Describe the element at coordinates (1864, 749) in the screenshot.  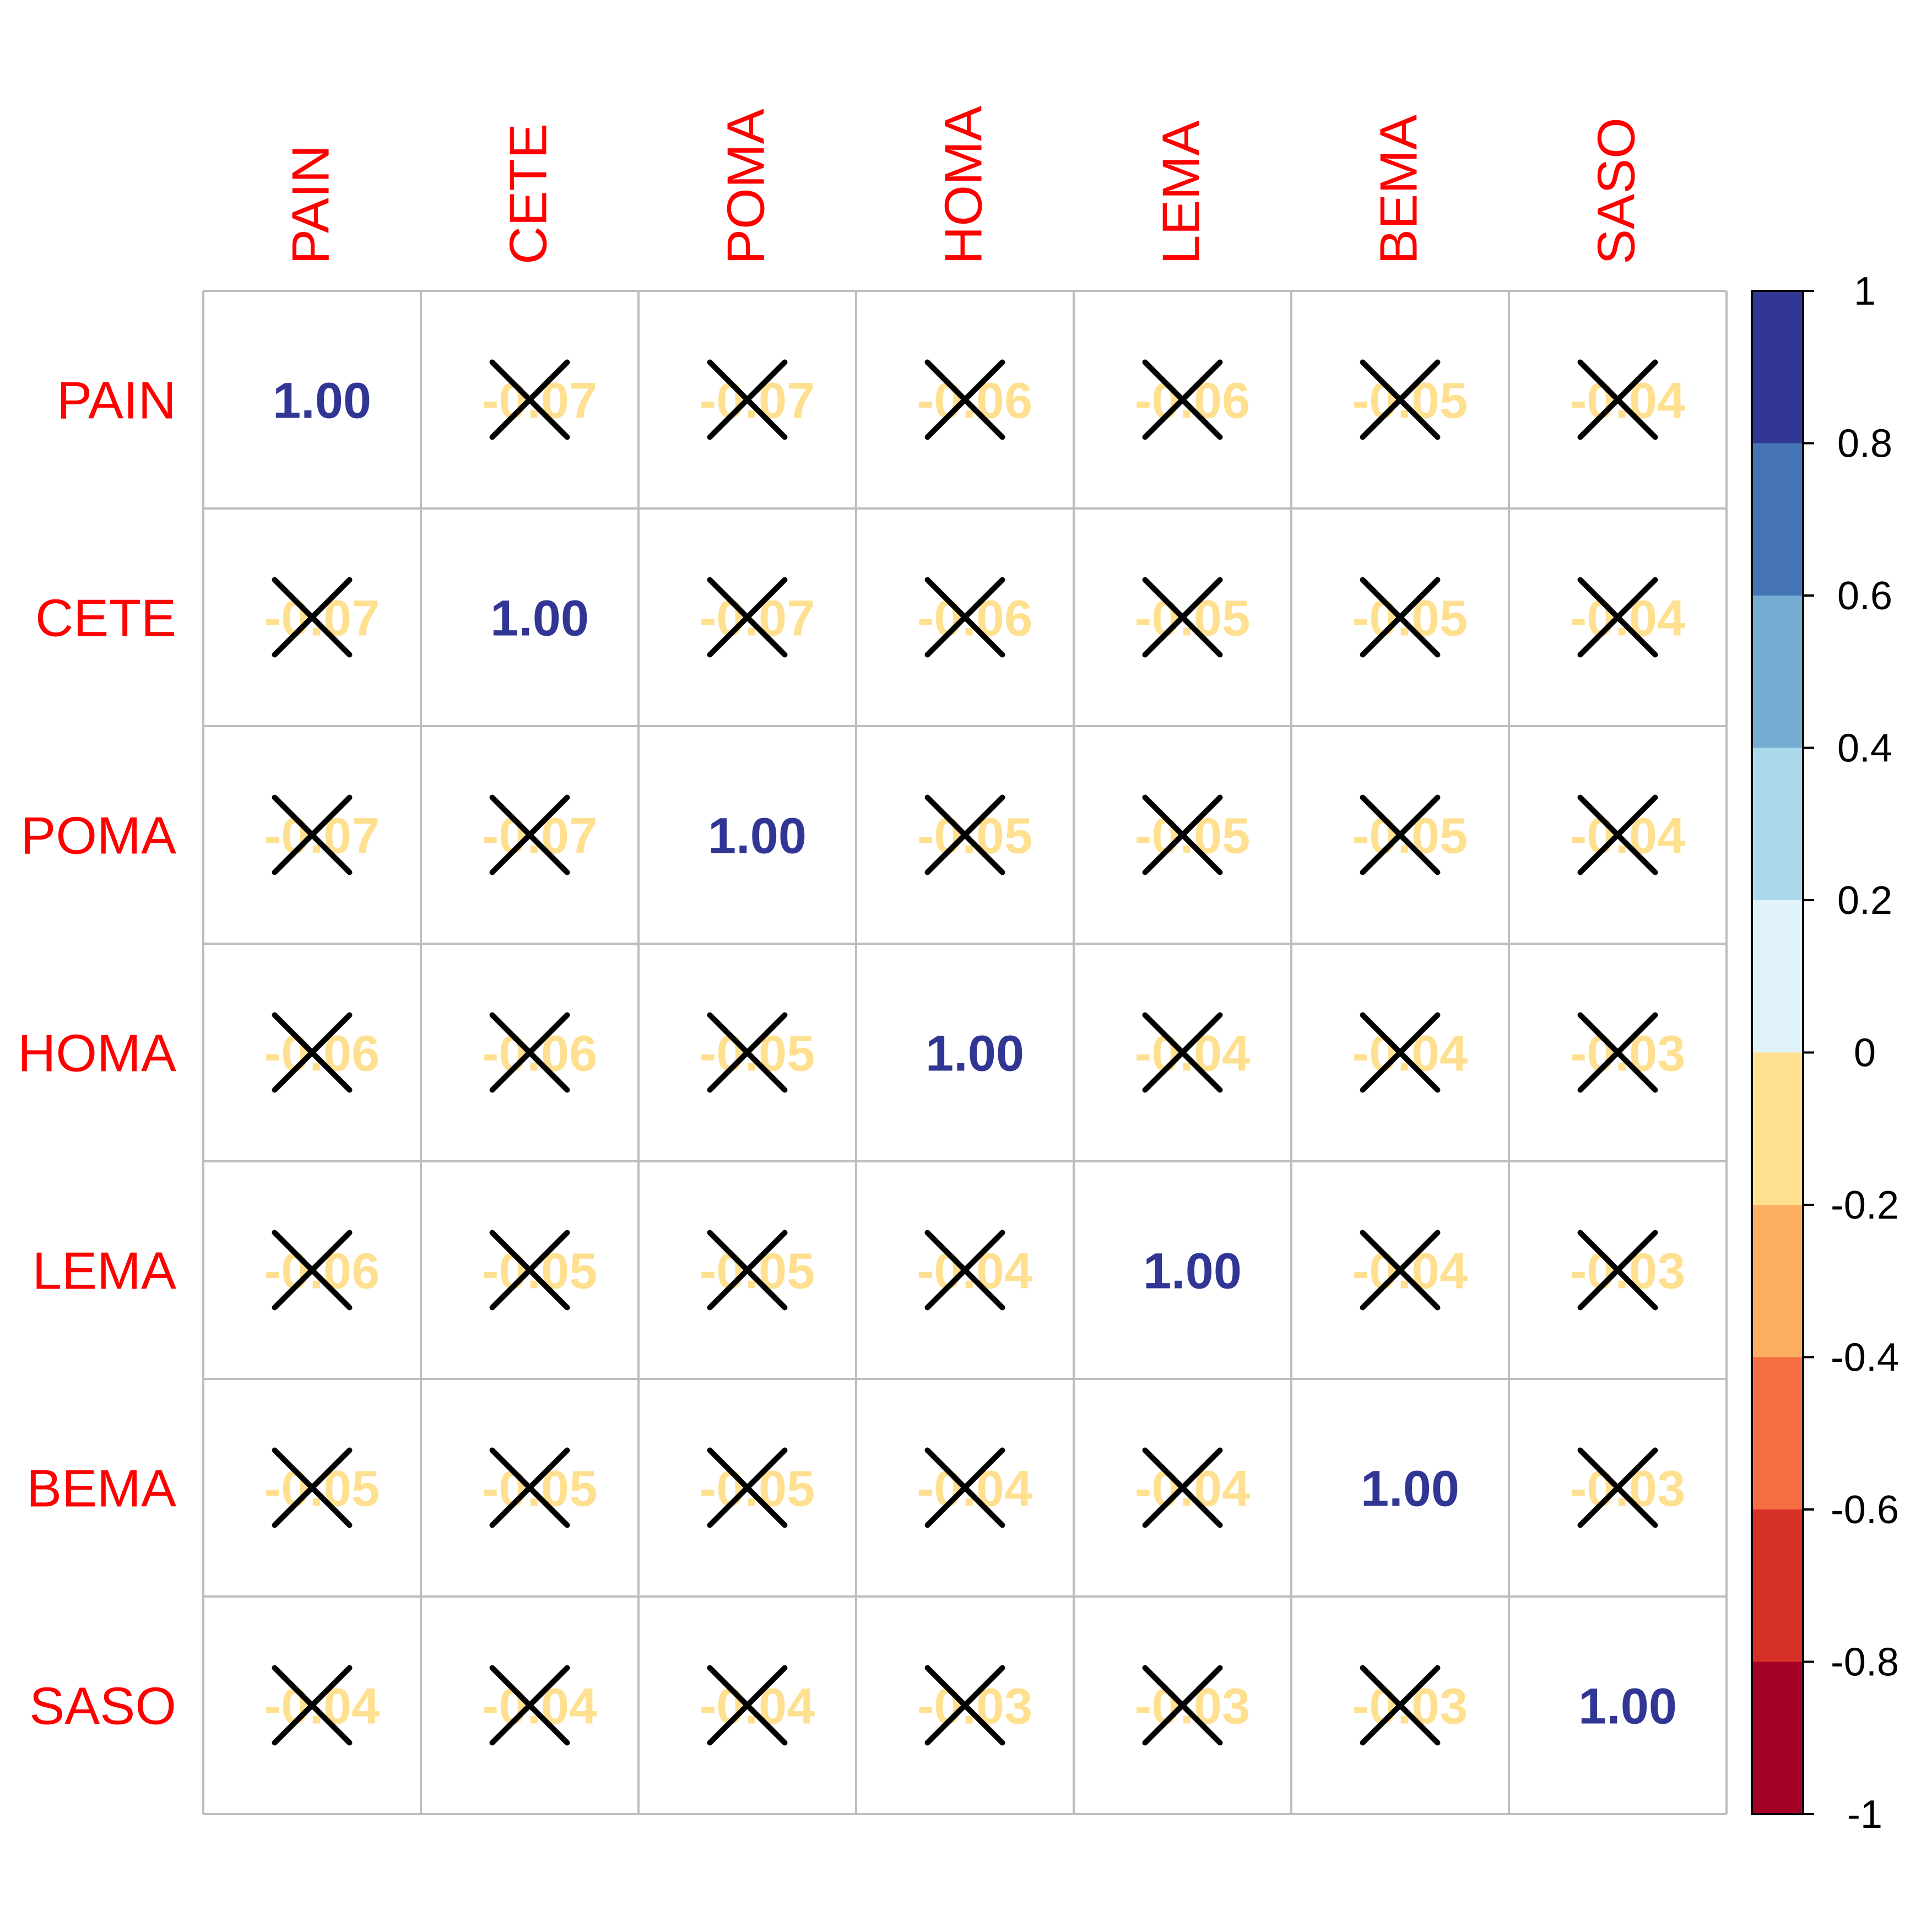
I see `legend-tick-label: 0.4` at that location.